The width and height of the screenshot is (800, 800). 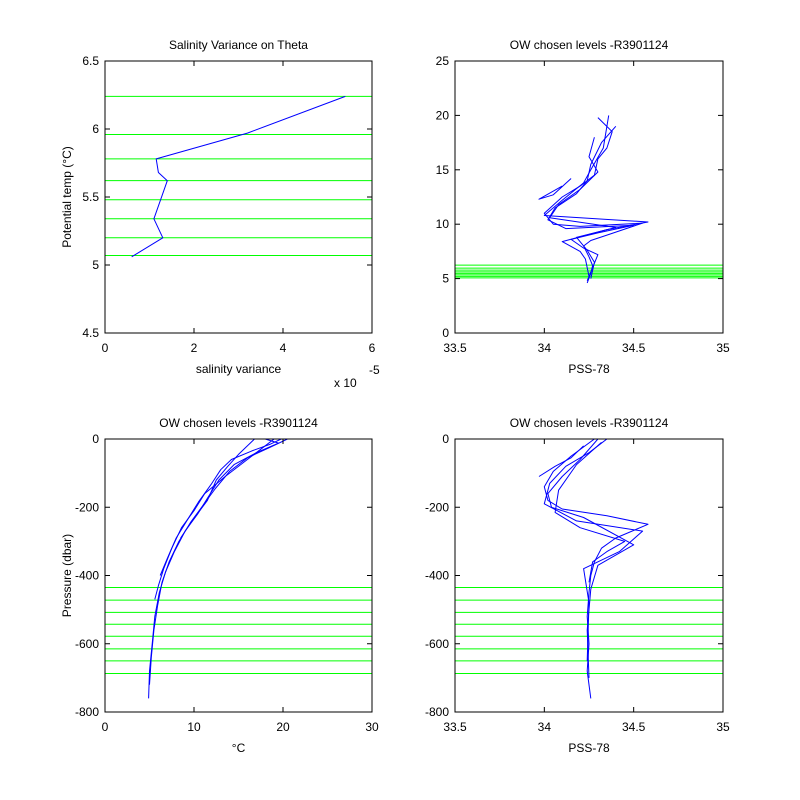 What do you see at coordinates (239, 369) in the screenshot?
I see `x-axis-label: salinity variance` at bounding box center [239, 369].